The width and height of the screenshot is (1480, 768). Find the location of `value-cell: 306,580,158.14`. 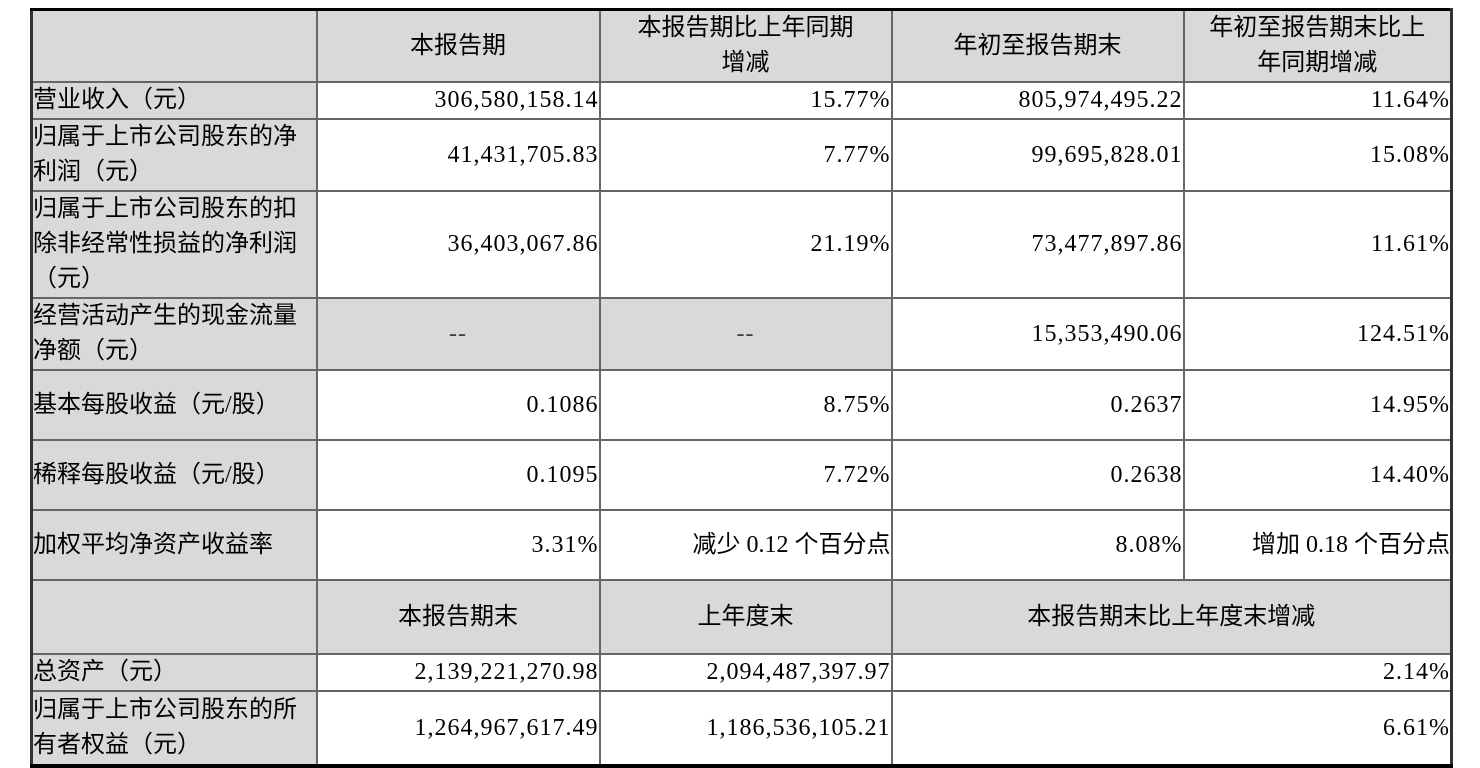

value-cell: 306,580,158.14 is located at coordinates (458, 100).